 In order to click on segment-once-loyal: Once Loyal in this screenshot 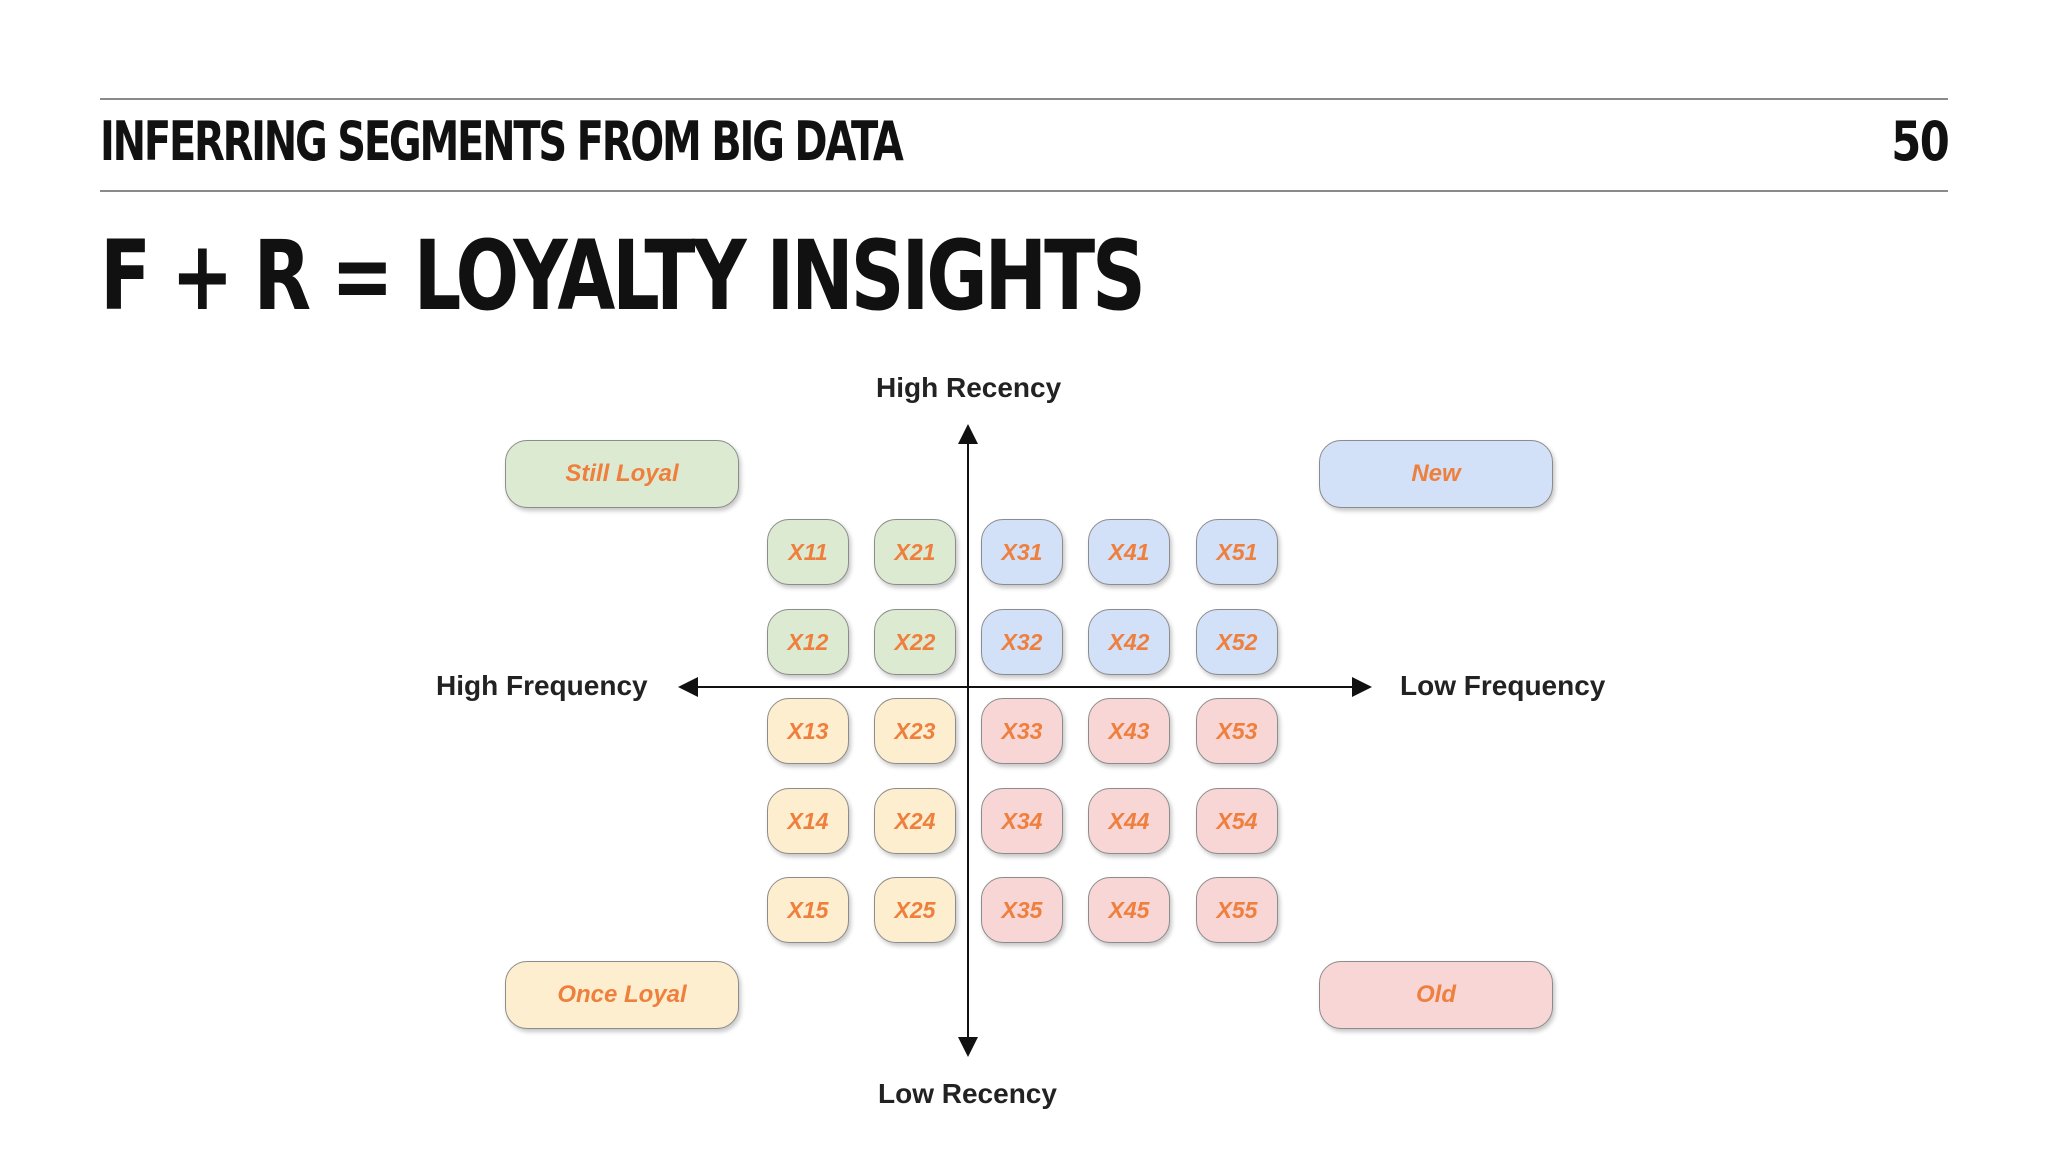, I will do `click(622, 995)`.